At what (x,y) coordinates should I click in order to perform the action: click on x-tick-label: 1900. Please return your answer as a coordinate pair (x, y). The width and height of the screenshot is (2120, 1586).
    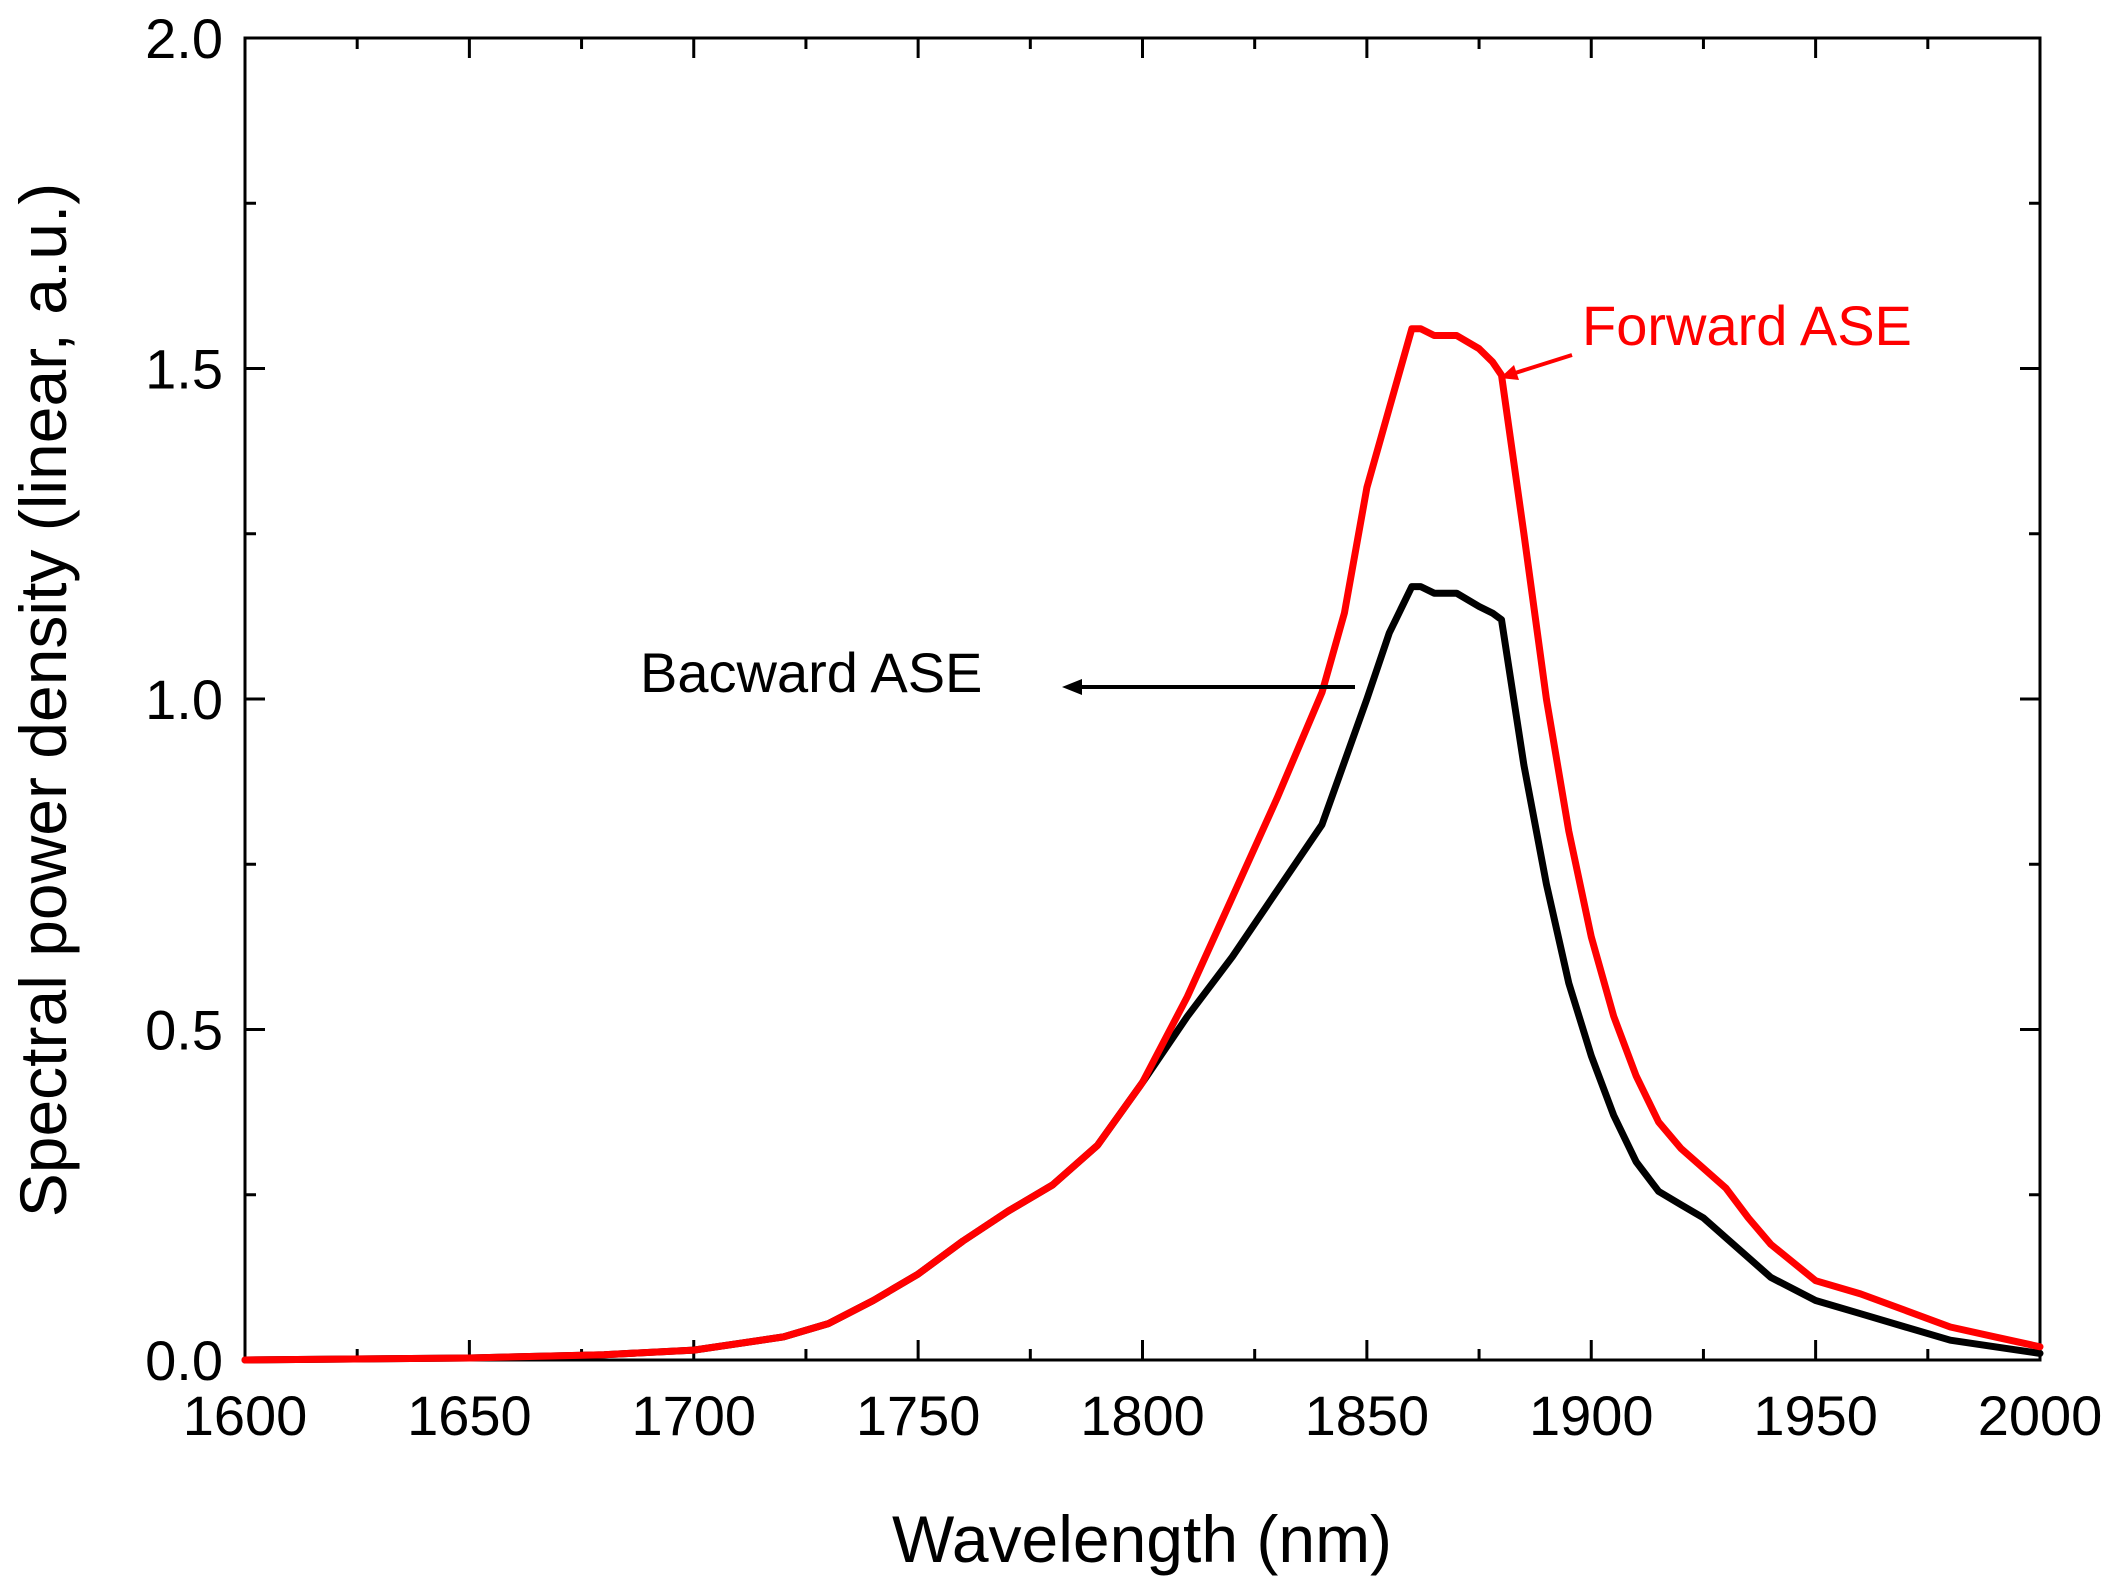
    Looking at the image, I should click on (1591, 1415).